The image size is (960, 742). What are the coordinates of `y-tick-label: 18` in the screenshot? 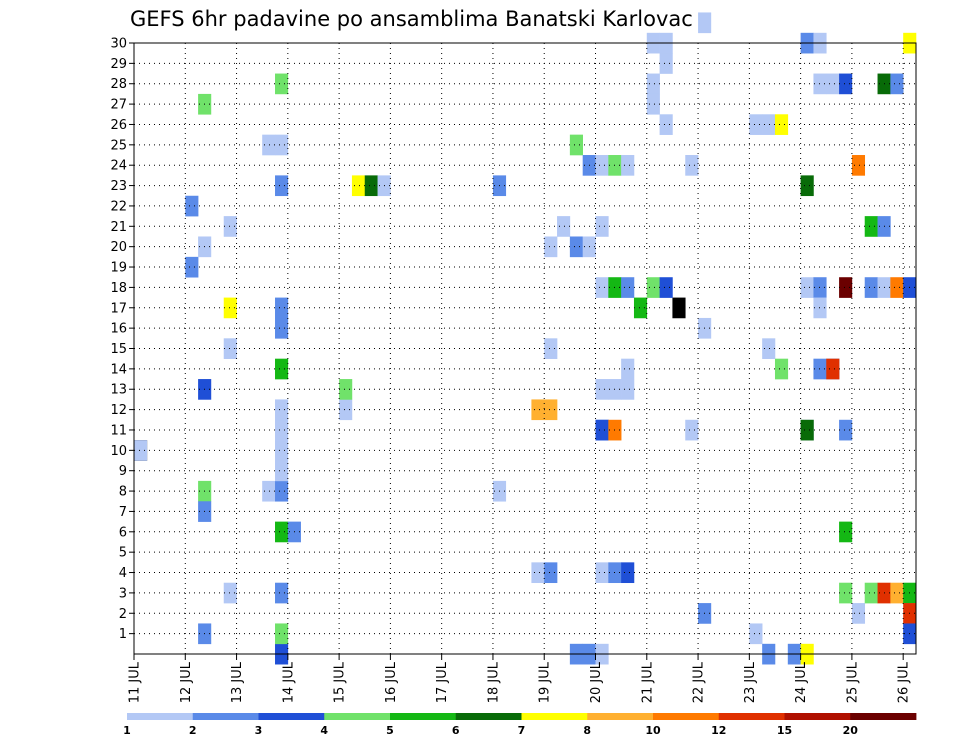 It's located at (118, 288).